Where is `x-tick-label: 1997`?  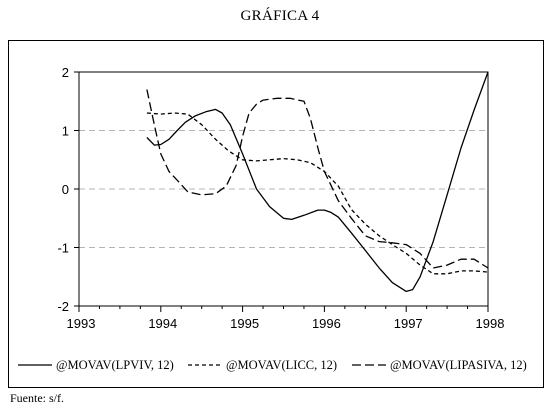
x-tick-label: 1997 is located at coordinates (408, 323).